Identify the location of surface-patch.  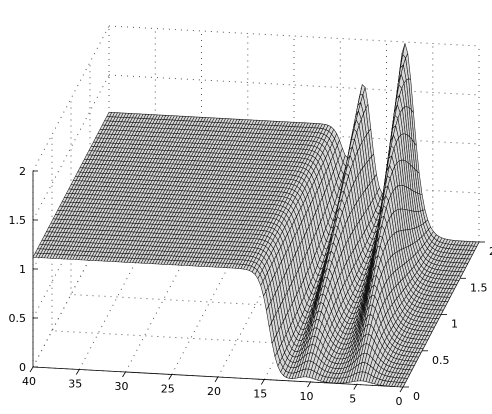
(402, 385).